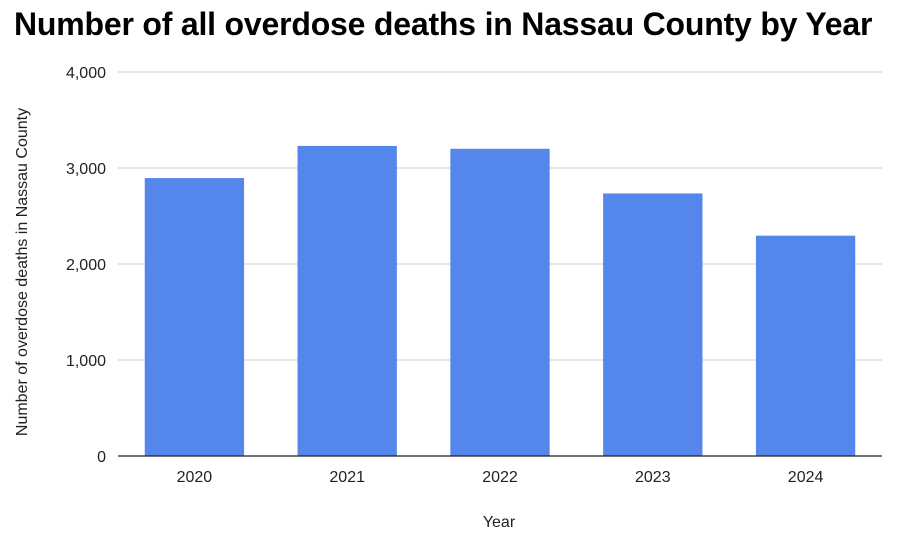 The width and height of the screenshot is (920, 548). What do you see at coordinates (653, 324) in the screenshot?
I see `bar-2023` at bounding box center [653, 324].